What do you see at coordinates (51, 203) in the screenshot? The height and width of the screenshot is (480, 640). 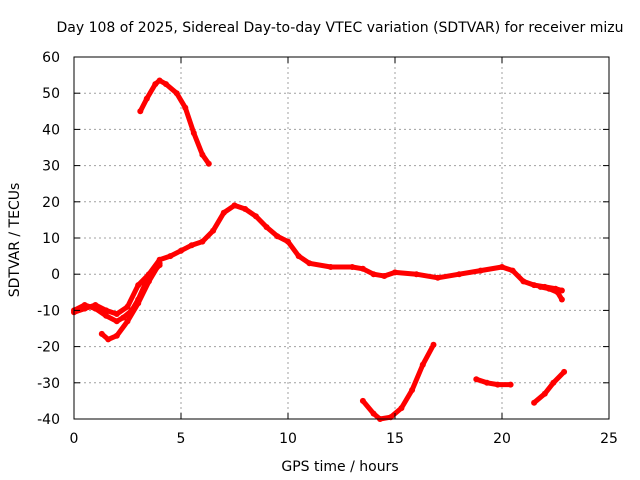 I see `y-tick-label: 20` at bounding box center [51, 203].